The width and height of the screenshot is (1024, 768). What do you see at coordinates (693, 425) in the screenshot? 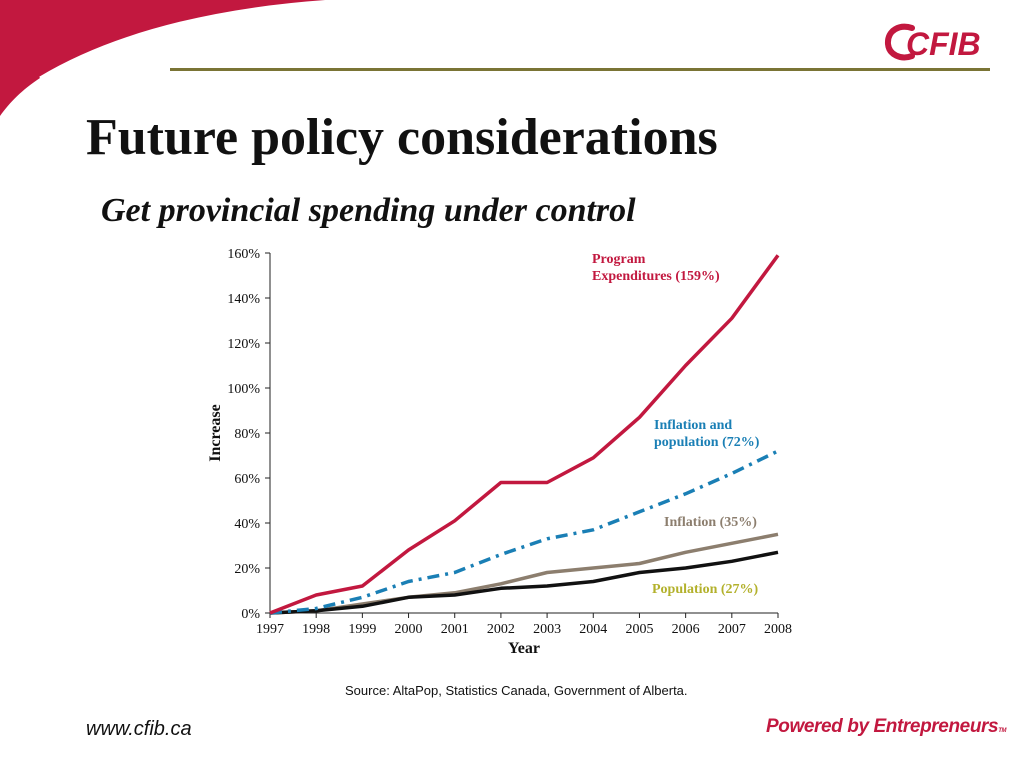
I see `series-label-line: Inflation and` at bounding box center [693, 425].